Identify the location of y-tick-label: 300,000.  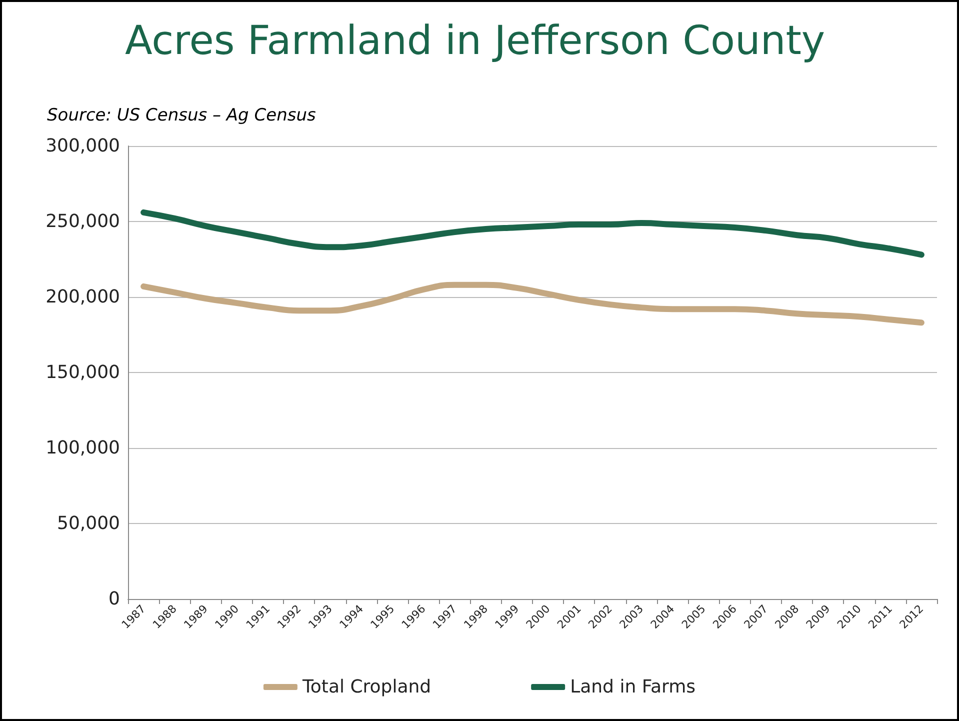
(83, 146).